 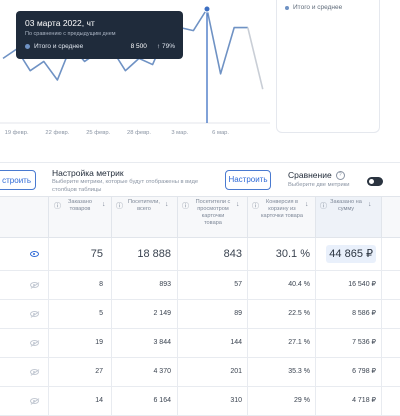 I want to click on tooltip-value: 8 500, so click(x=138, y=46).